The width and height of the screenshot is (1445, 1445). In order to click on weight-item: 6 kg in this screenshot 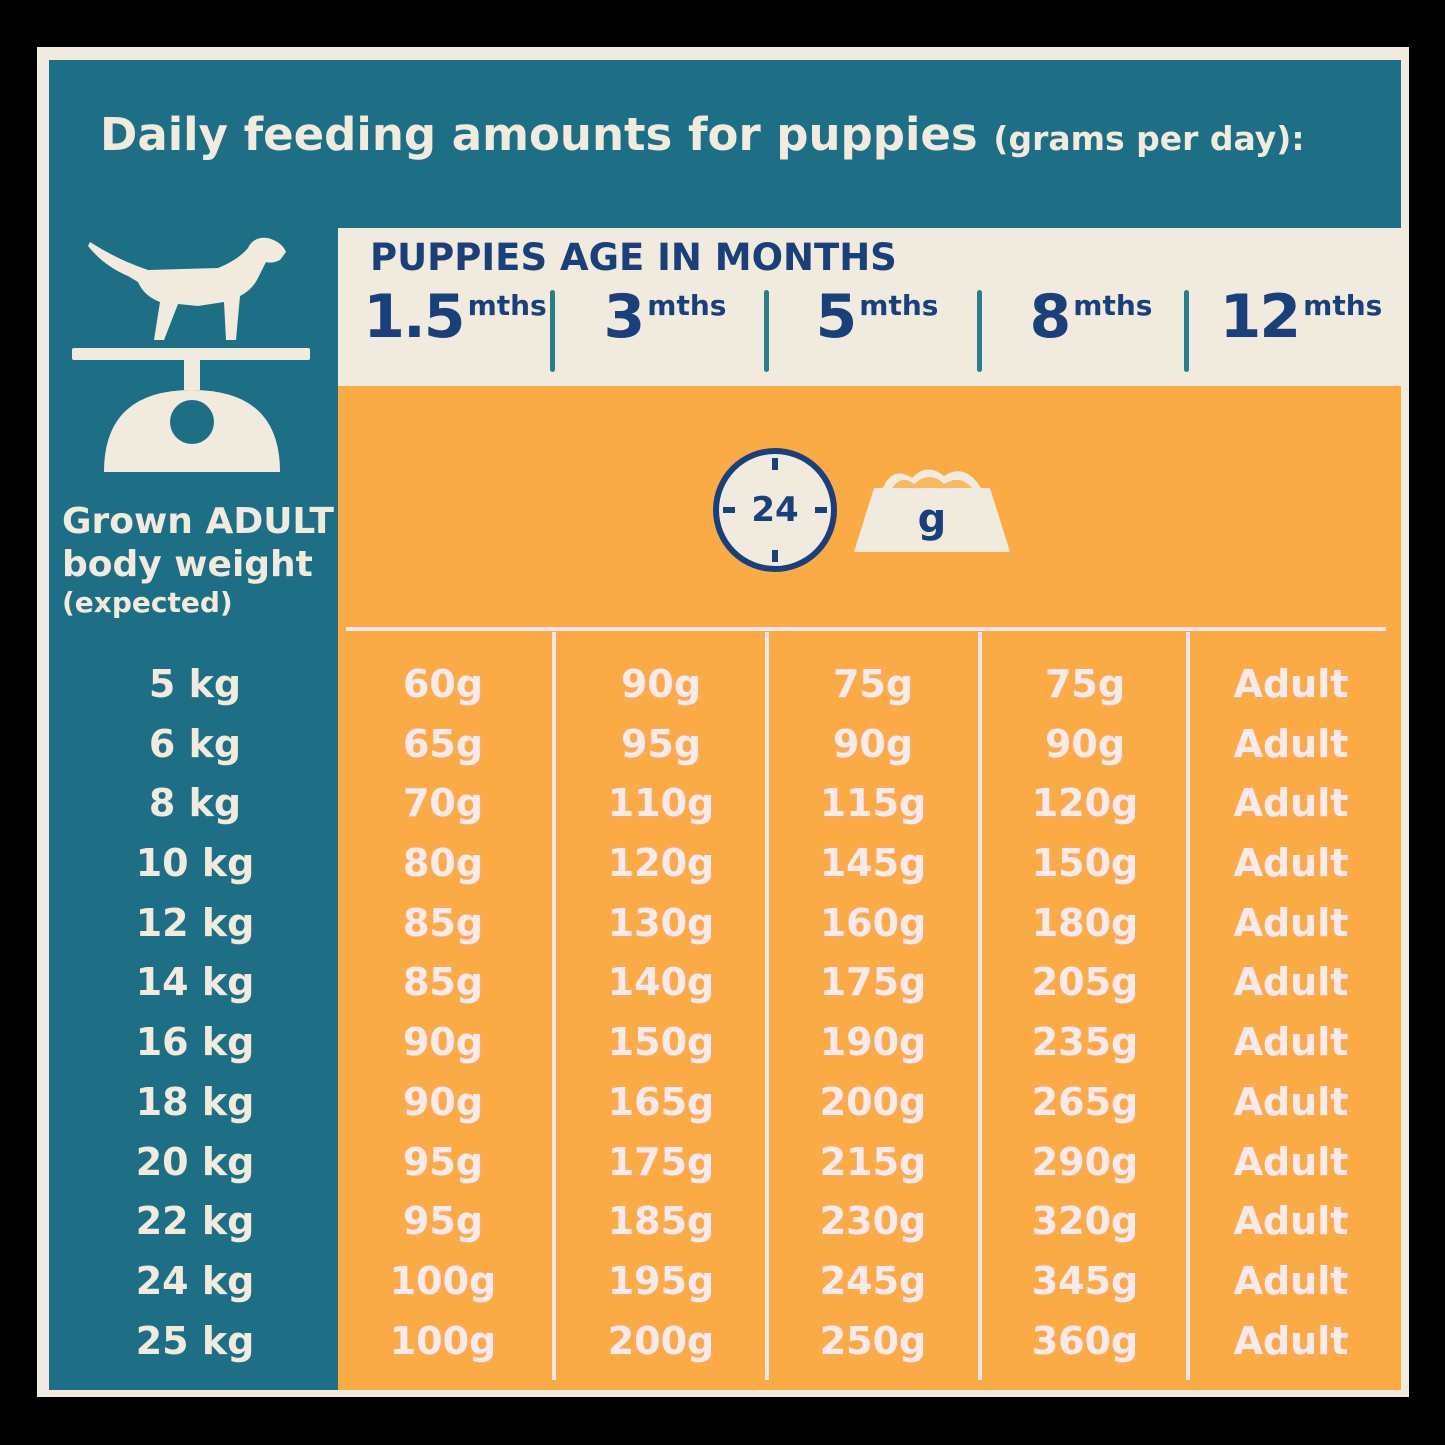, I will do `click(195, 743)`.